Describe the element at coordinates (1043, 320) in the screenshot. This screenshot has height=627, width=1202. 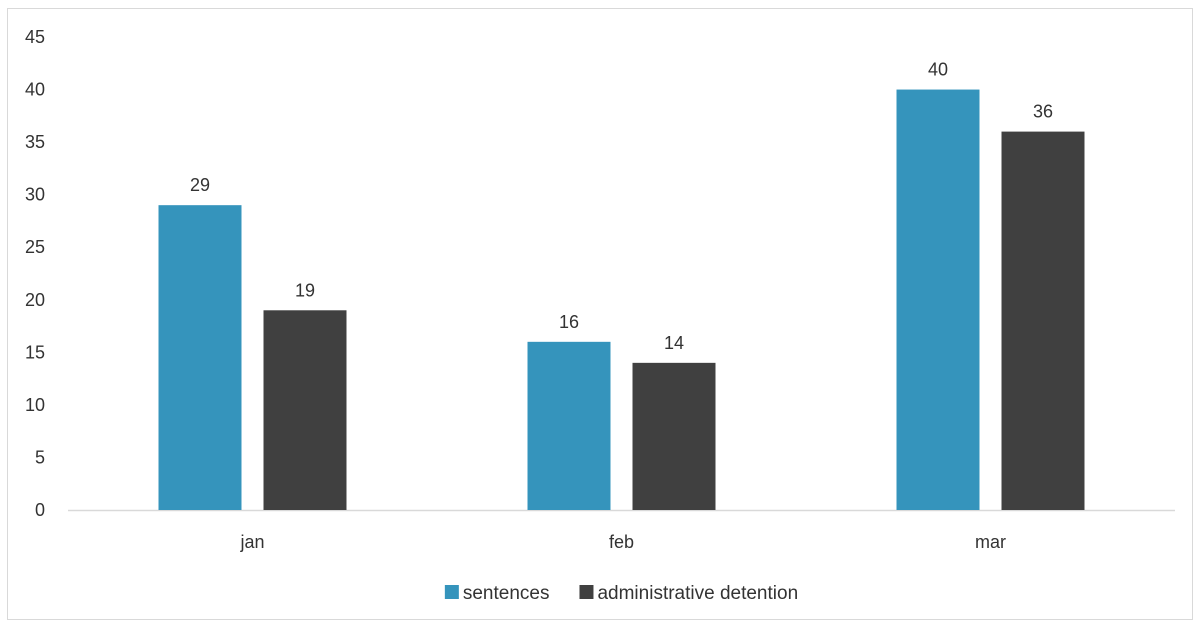
I see `bar-administrative-detention-mar` at that location.